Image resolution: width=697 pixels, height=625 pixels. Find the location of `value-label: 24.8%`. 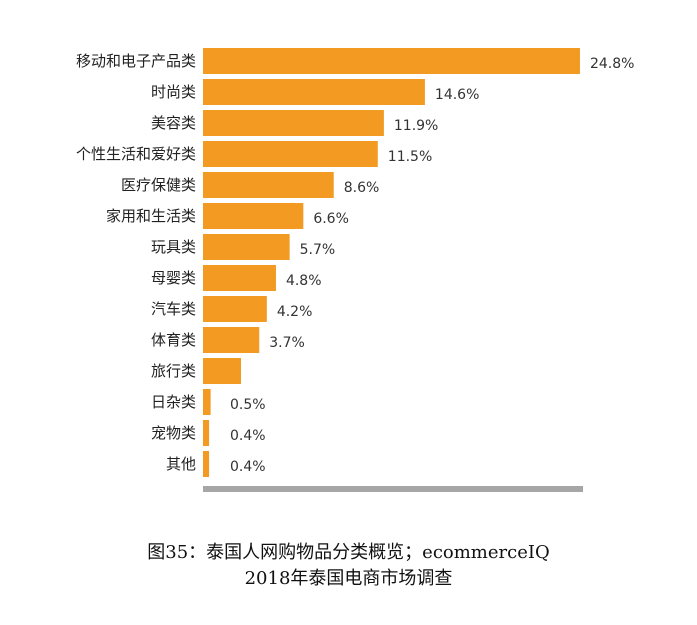

value-label: 24.8% is located at coordinates (612, 64).